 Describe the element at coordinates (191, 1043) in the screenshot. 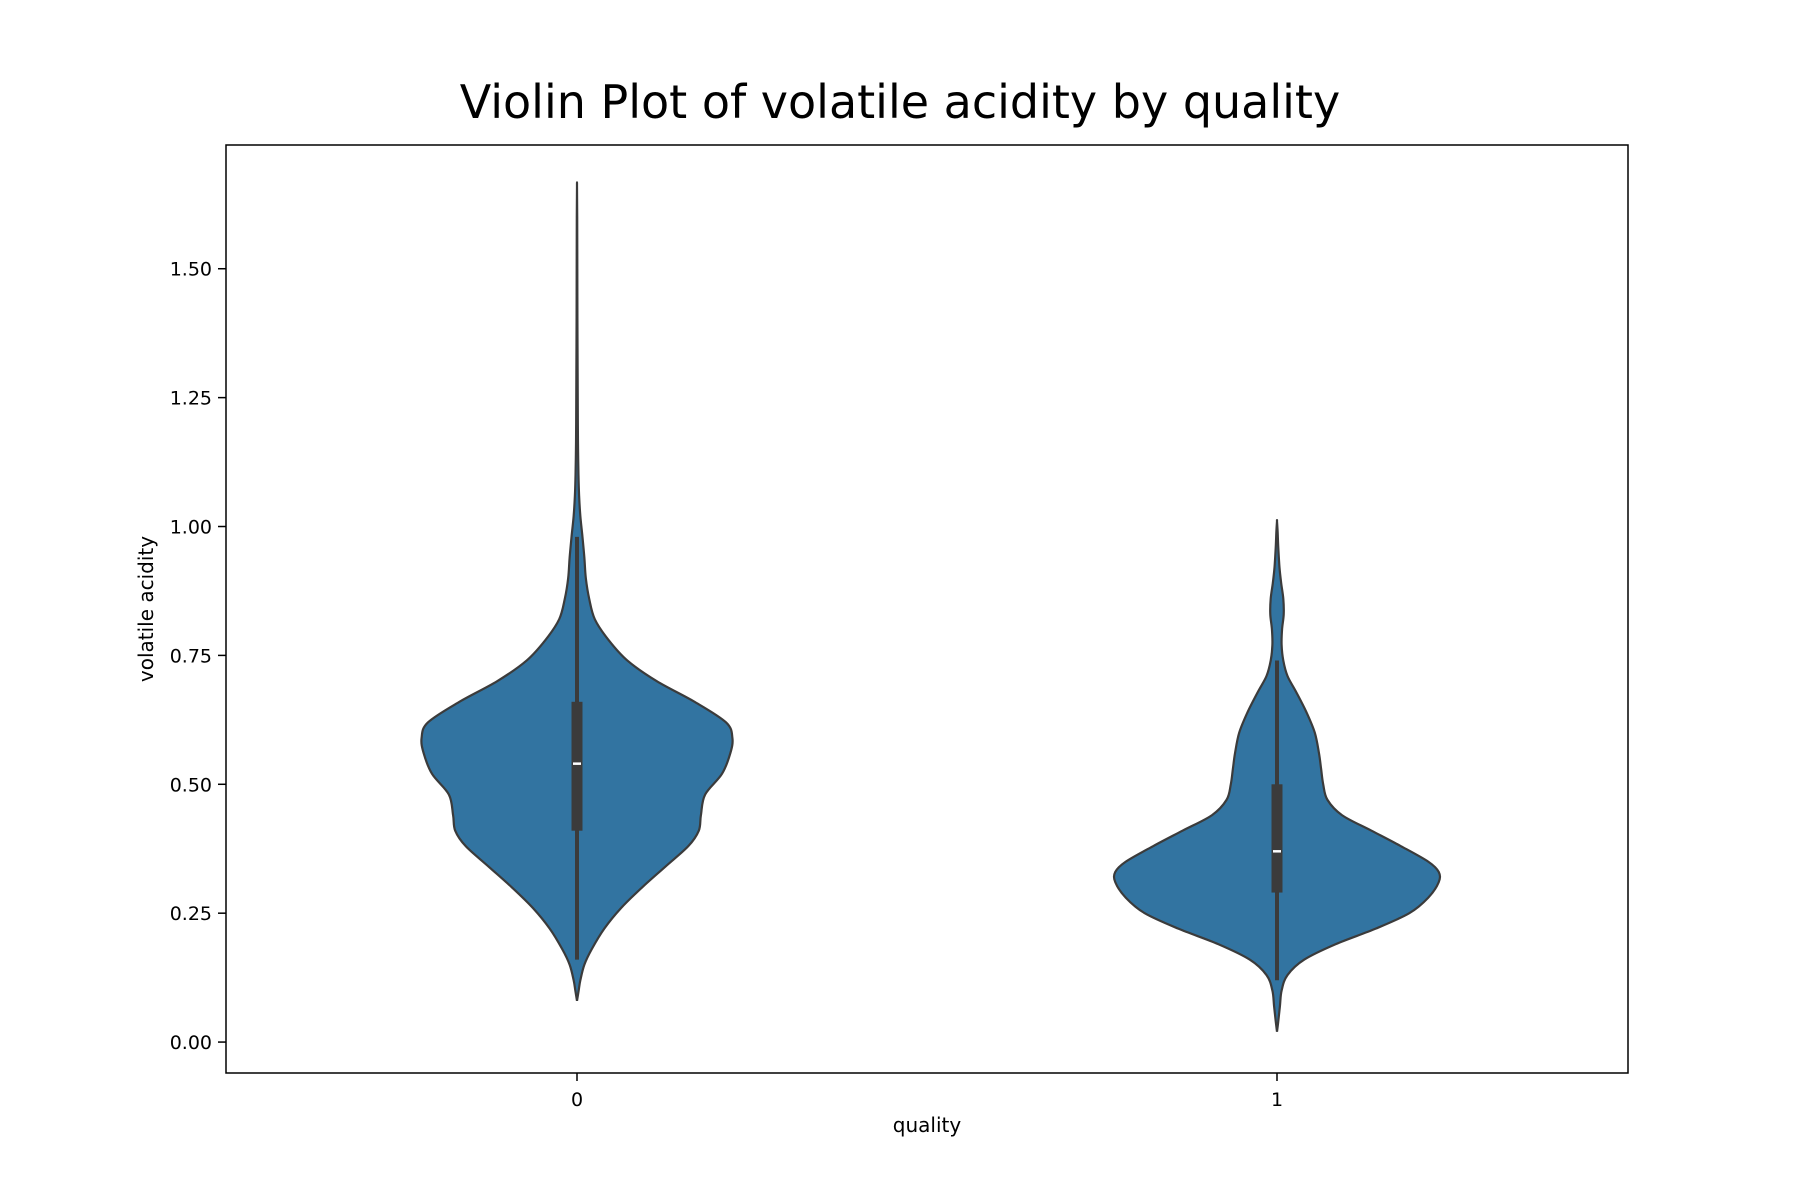

I see `y-tick-label: 0.00` at that location.